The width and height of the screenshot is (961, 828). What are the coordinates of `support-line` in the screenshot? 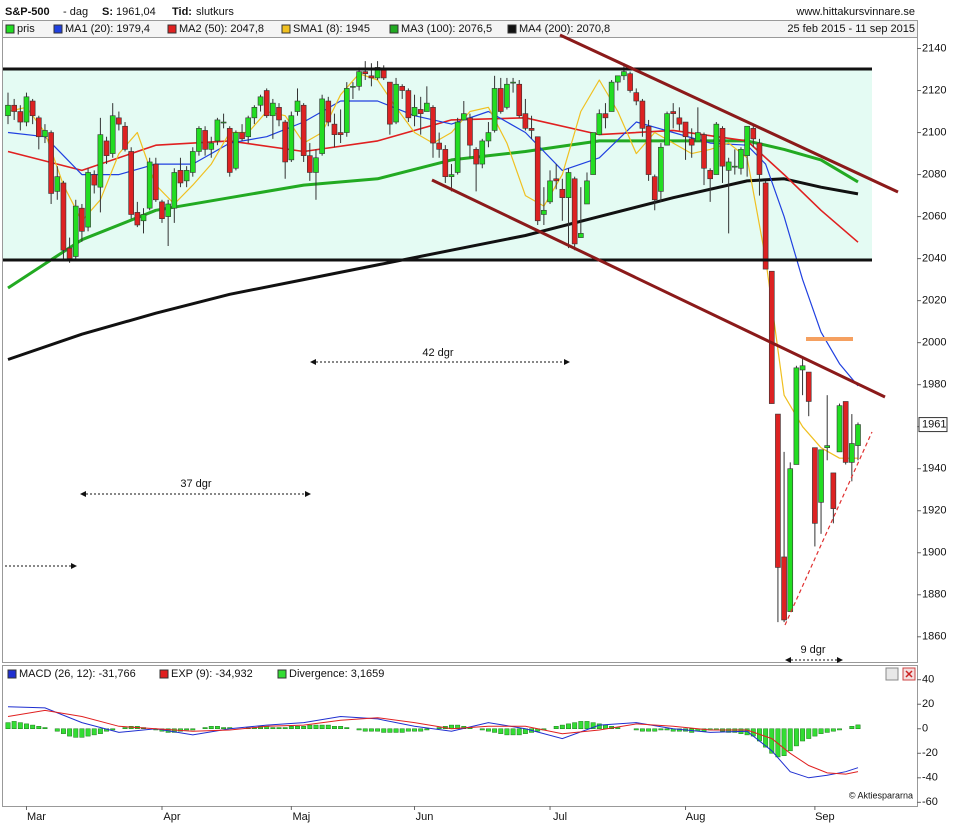 It's located at (828, 528).